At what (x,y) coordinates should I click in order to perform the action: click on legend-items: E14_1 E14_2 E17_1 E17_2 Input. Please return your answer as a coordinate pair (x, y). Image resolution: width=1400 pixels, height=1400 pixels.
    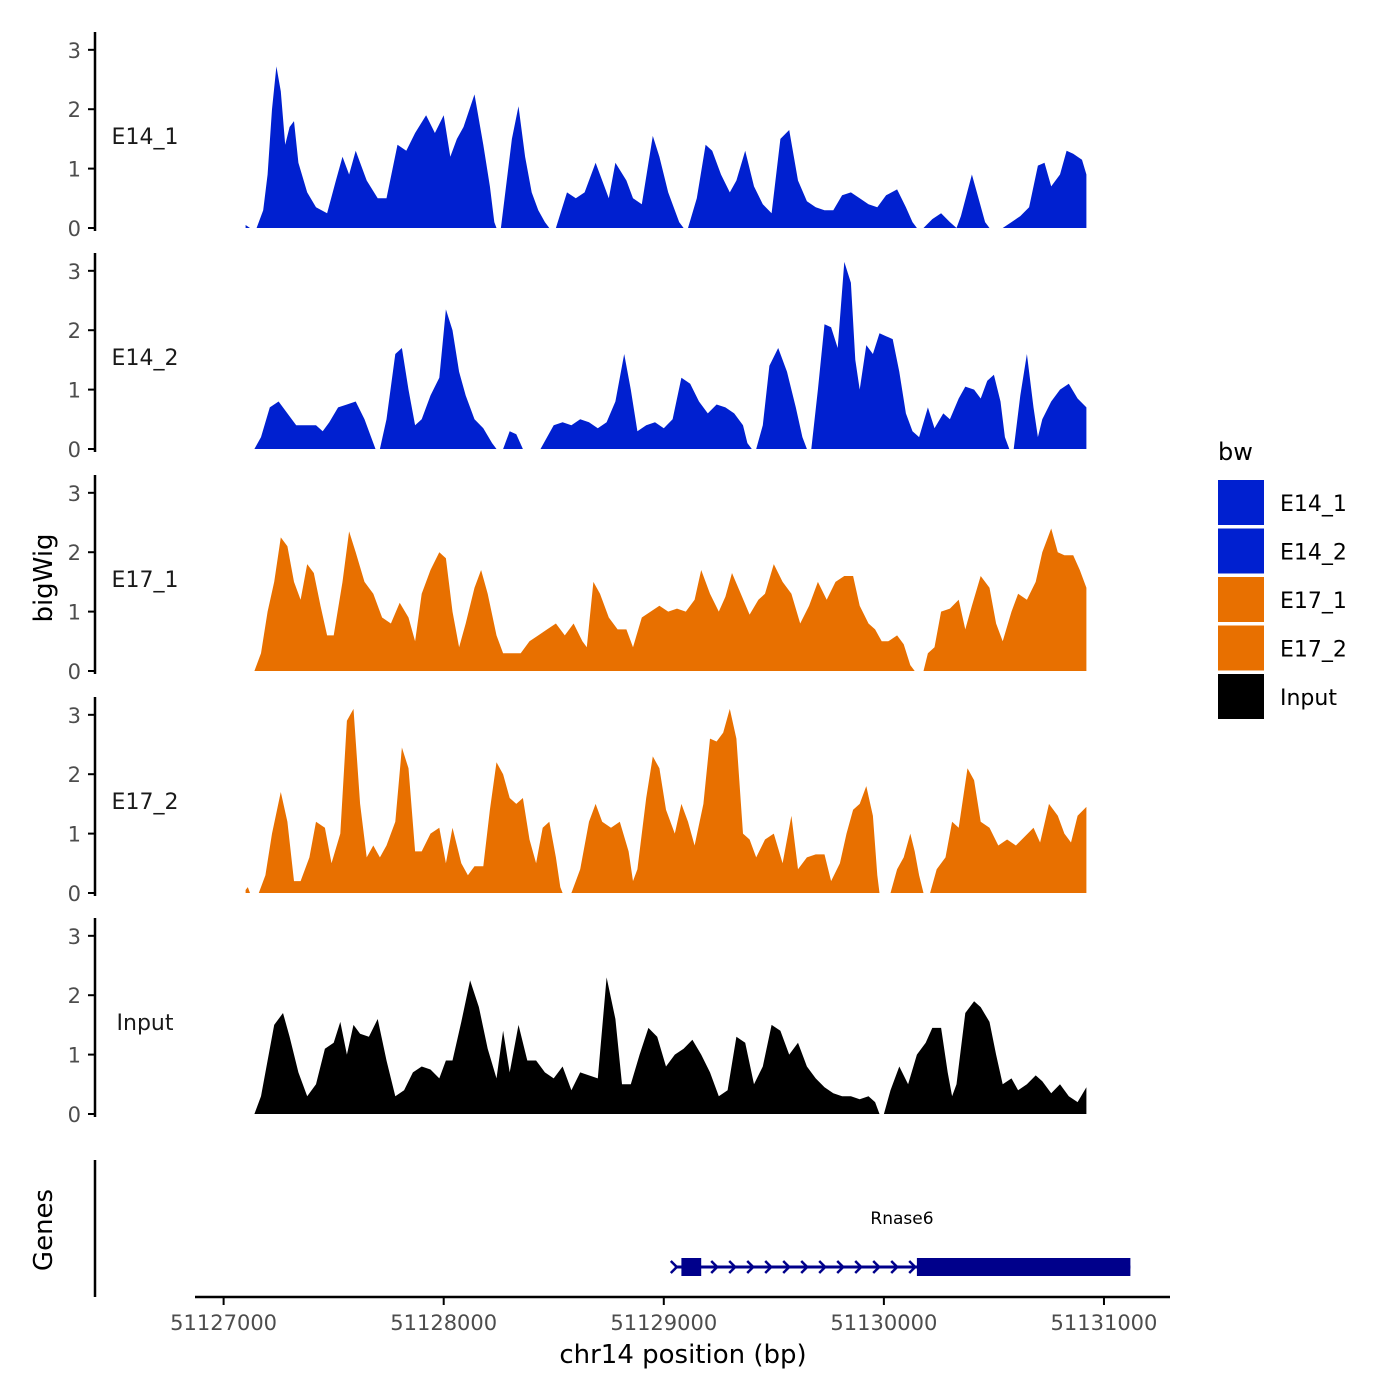
    Looking at the image, I should click on (1282, 599).